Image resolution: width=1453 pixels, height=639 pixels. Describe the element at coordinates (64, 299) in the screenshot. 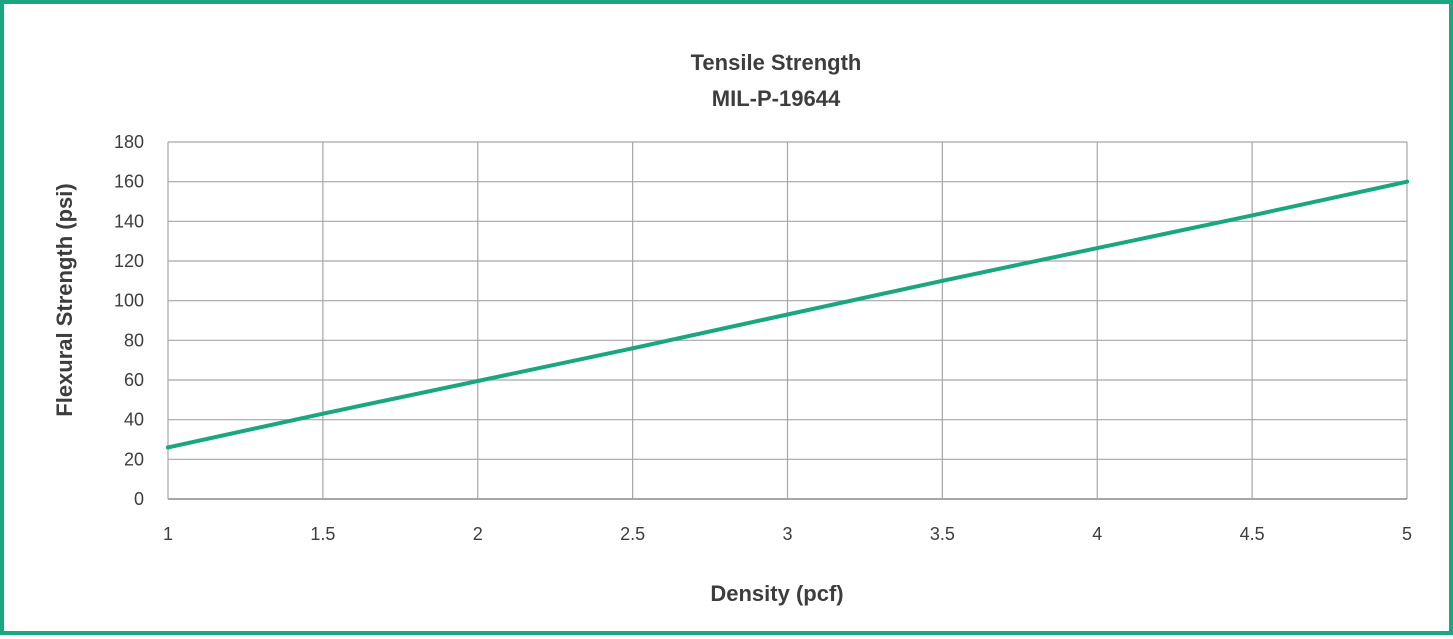

I see `y-axis-title: Flexural Strength (psi)` at that location.